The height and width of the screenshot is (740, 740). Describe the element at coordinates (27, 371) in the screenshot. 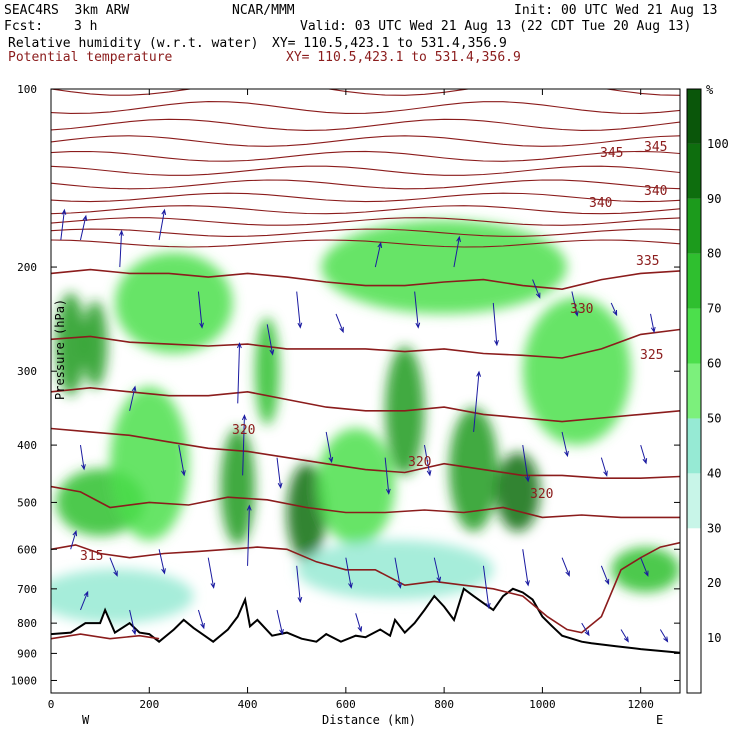

I see `y-tick-label: 300` at that location.